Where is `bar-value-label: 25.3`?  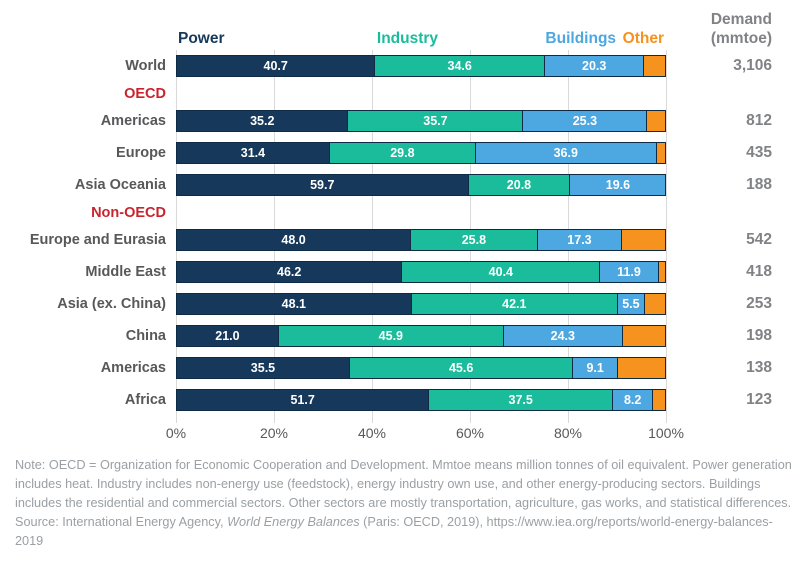 bar-value-label: 25.3 is located at coordinates (585, 121).